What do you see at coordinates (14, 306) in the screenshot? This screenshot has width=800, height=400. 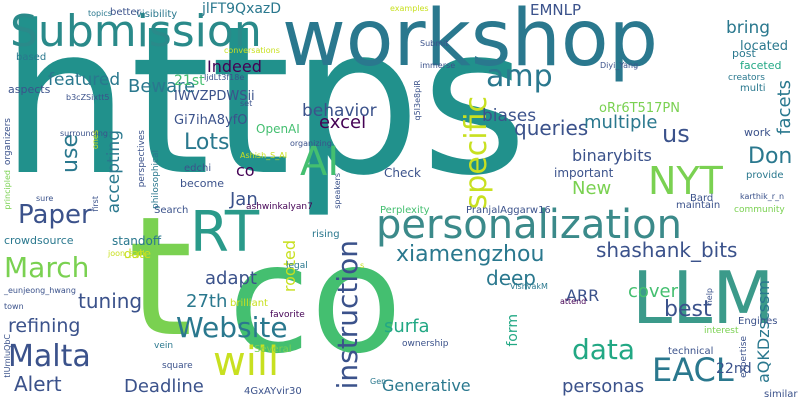 I see `word-town: town` at bounding box center [14, 306].